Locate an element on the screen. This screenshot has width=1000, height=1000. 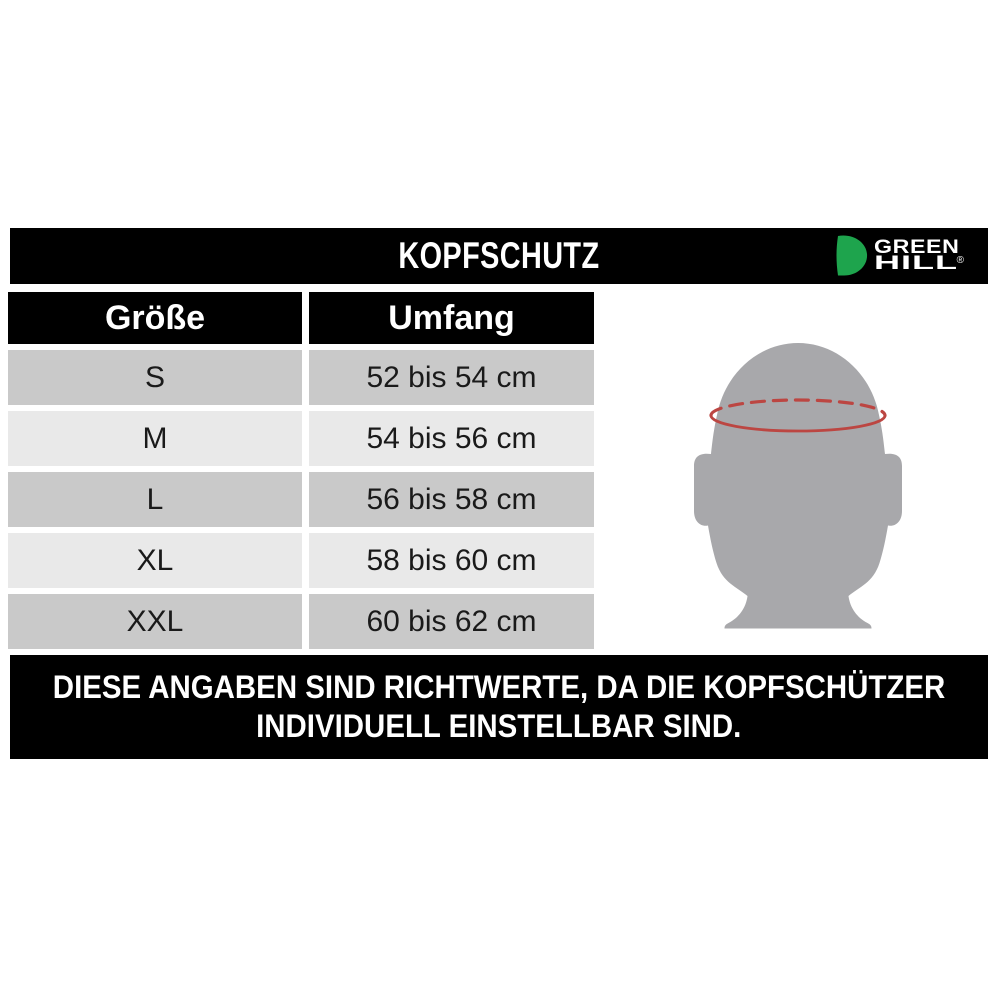
logo-word-green: GREEN is located at coordinates (917, 247).